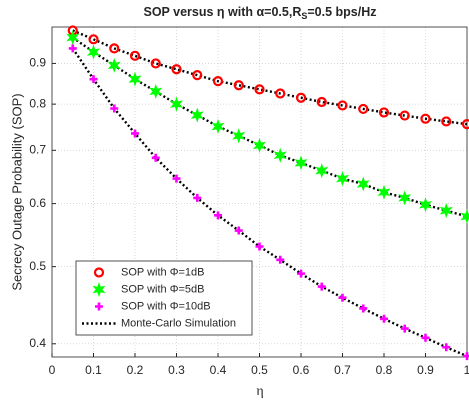 This screenshot has width=469, height=400. Describe the element at coordinates (37, 149) in the screenshot. I see `y-tick-label: 0.7` at that location.